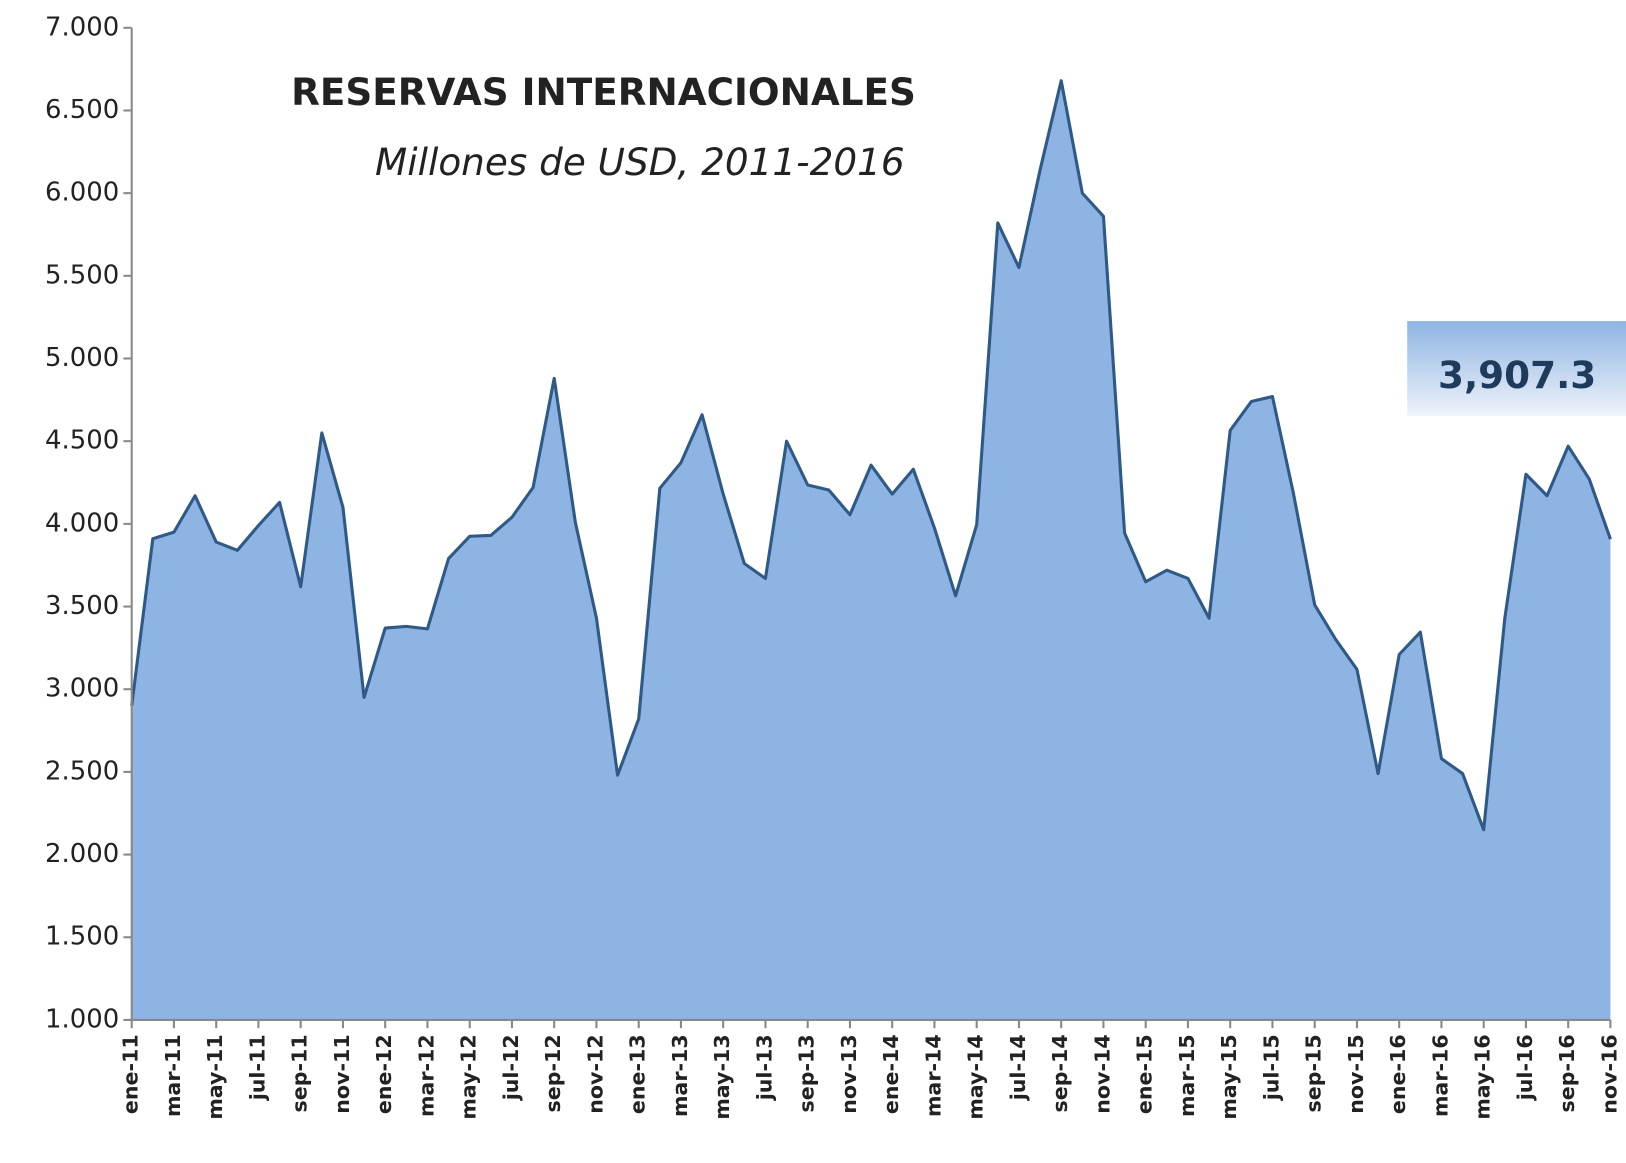  Describe the element at coordinates (1609, 1073) in the screenshot. I see `x-tick-label: nov-16` at that location.